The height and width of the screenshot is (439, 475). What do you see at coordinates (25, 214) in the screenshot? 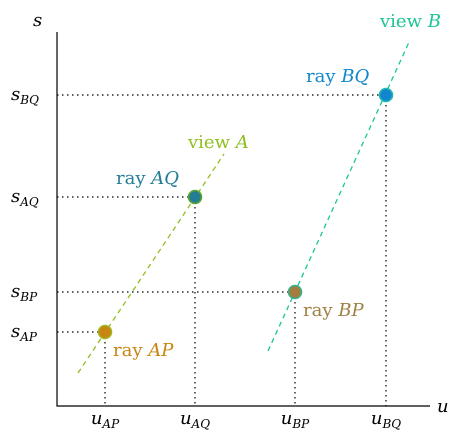
I see `s-tick-labels: sBQ sAQ sBP sAP` at bounding box center [25, 214].